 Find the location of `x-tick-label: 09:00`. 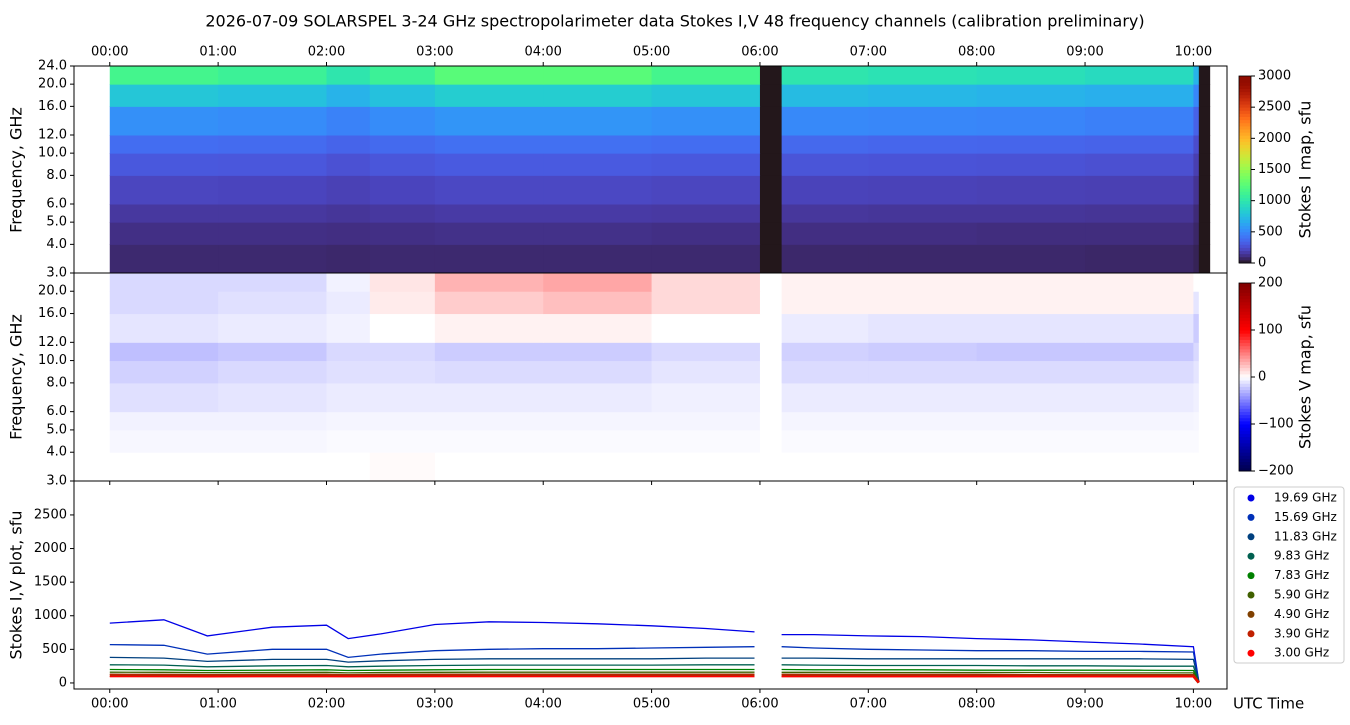

x-tick-label: 09:00 is located at coordinates (1084, 52).